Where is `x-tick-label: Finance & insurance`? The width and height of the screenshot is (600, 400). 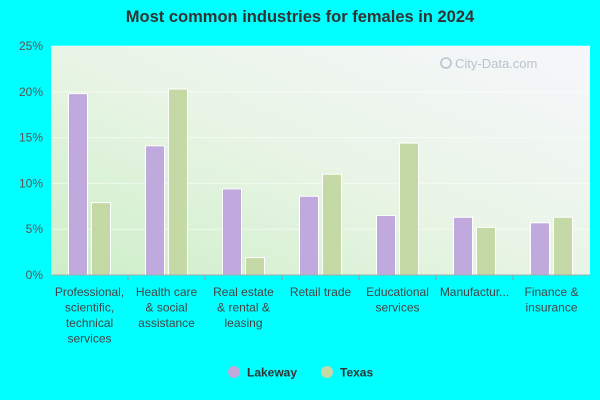 x-tick-label: Finance & insurance is located at coordinates (551, 300).